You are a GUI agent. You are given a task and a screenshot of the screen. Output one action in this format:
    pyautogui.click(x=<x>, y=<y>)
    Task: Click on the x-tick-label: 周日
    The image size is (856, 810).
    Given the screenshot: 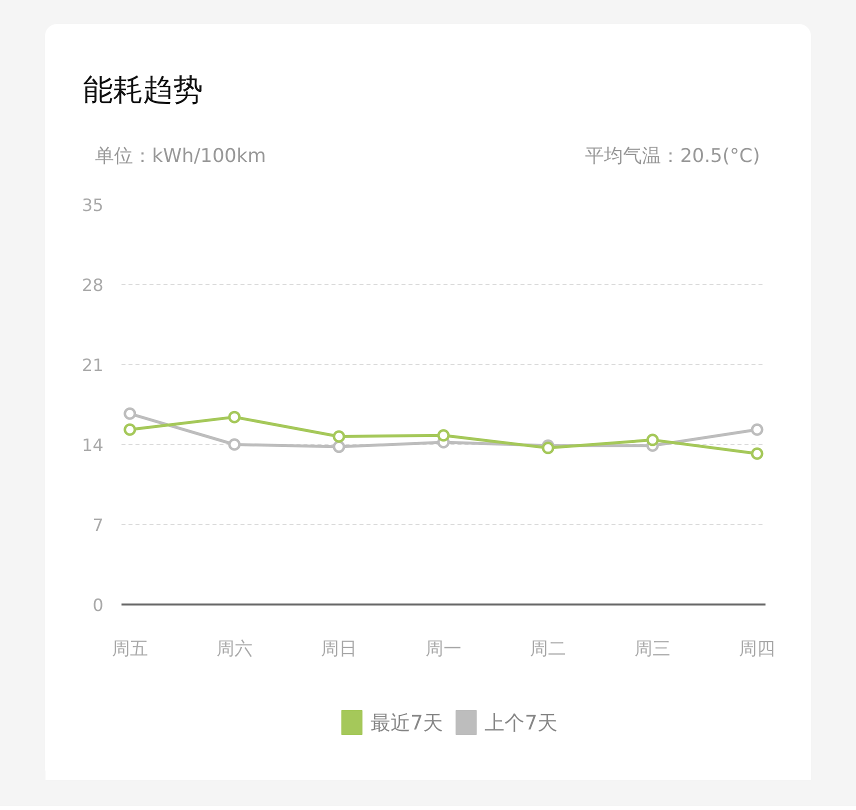 What is the action you would take?
    pyautogui.click(x=338, y=649)
    